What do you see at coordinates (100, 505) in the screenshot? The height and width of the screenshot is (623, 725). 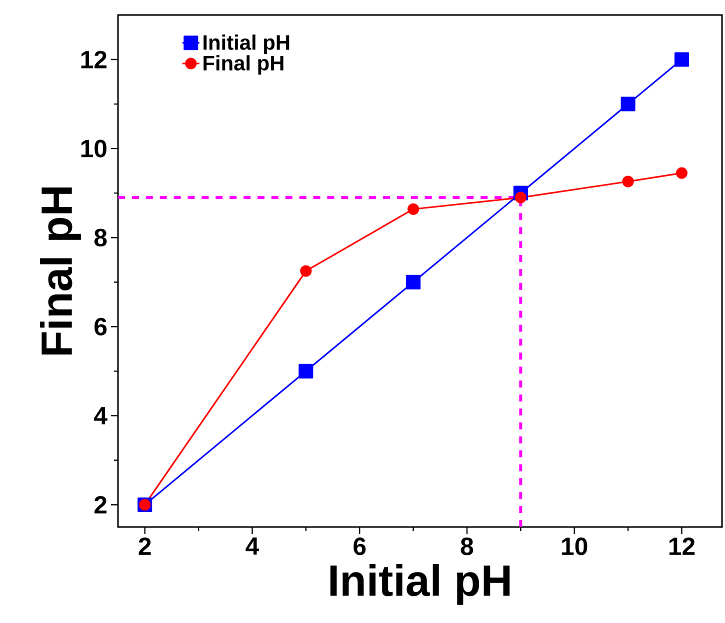 I see `y-tick-label: 2` at bounding box center [100, 505].